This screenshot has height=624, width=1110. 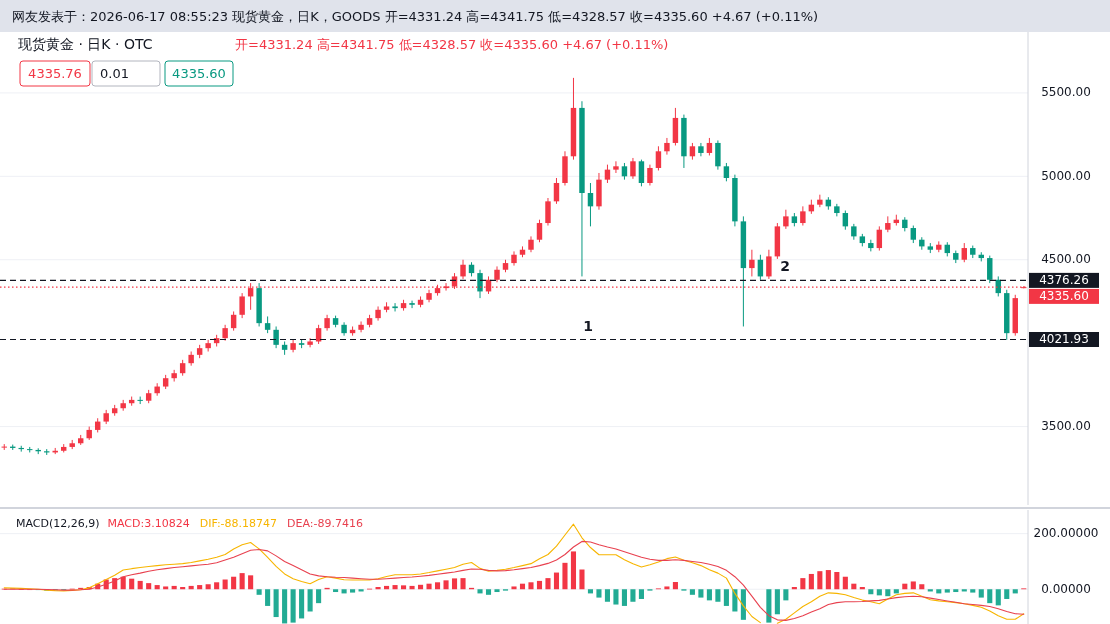 I want to click on y-tick-label: 4500.00, so click(x=1066, y=259).